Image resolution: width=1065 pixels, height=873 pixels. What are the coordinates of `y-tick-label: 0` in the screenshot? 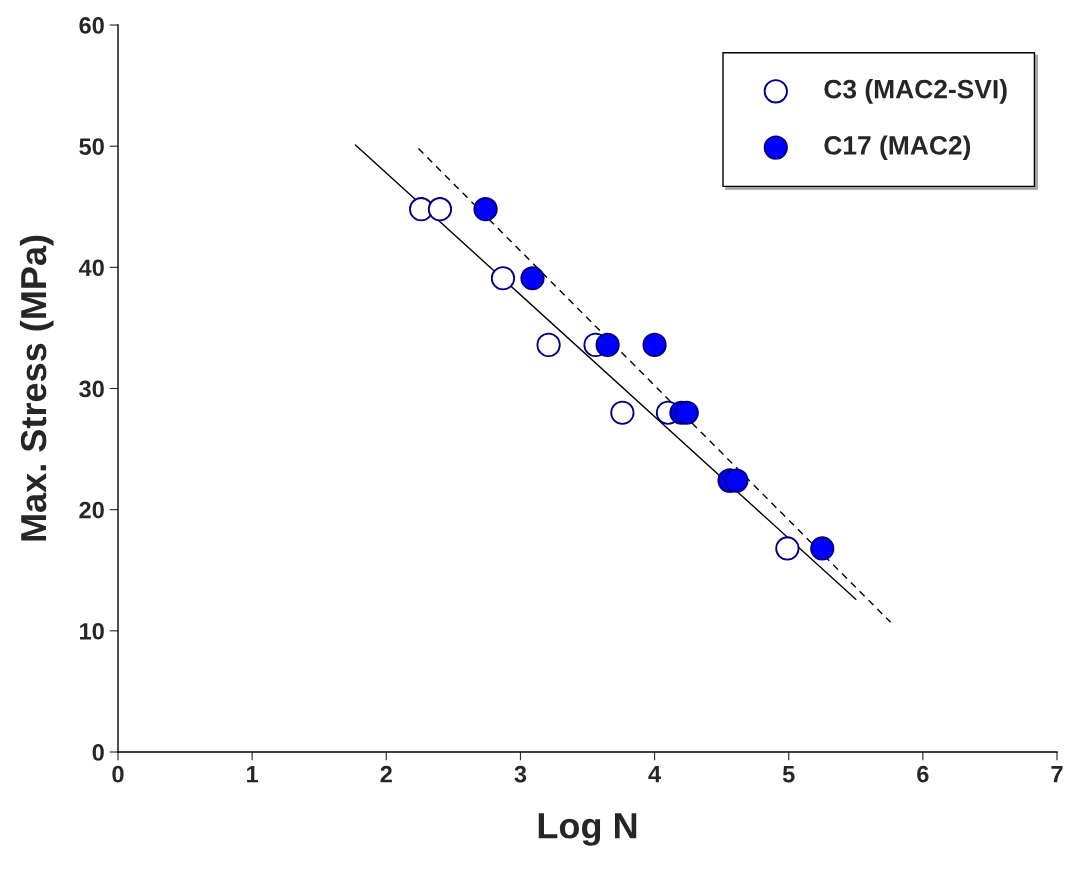 It's located at (98, 752).